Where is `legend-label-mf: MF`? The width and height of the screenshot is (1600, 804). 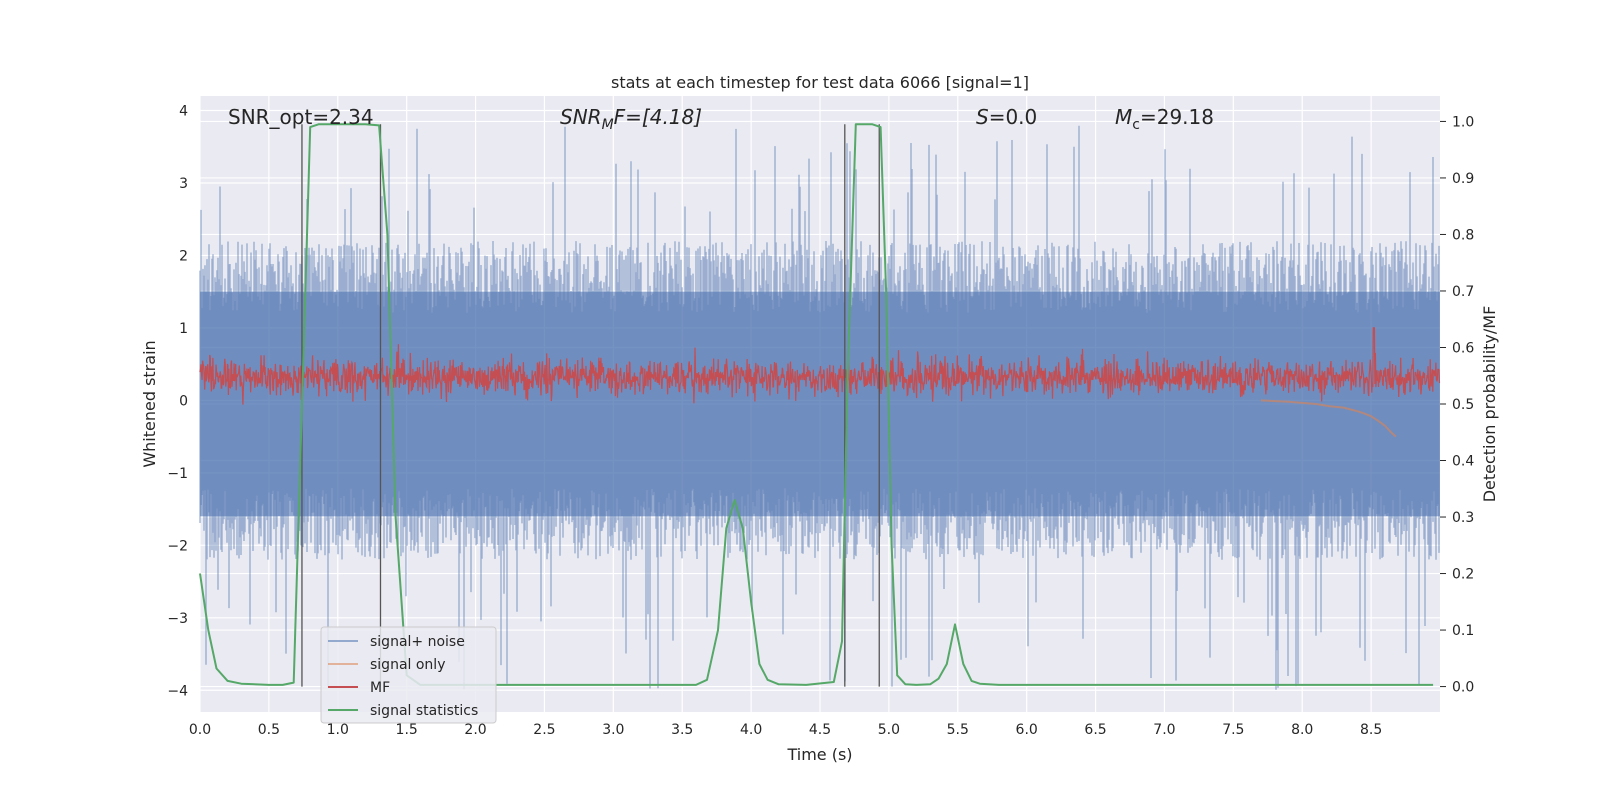
legend-label-mf: MF is located at coordinates (380, 688).